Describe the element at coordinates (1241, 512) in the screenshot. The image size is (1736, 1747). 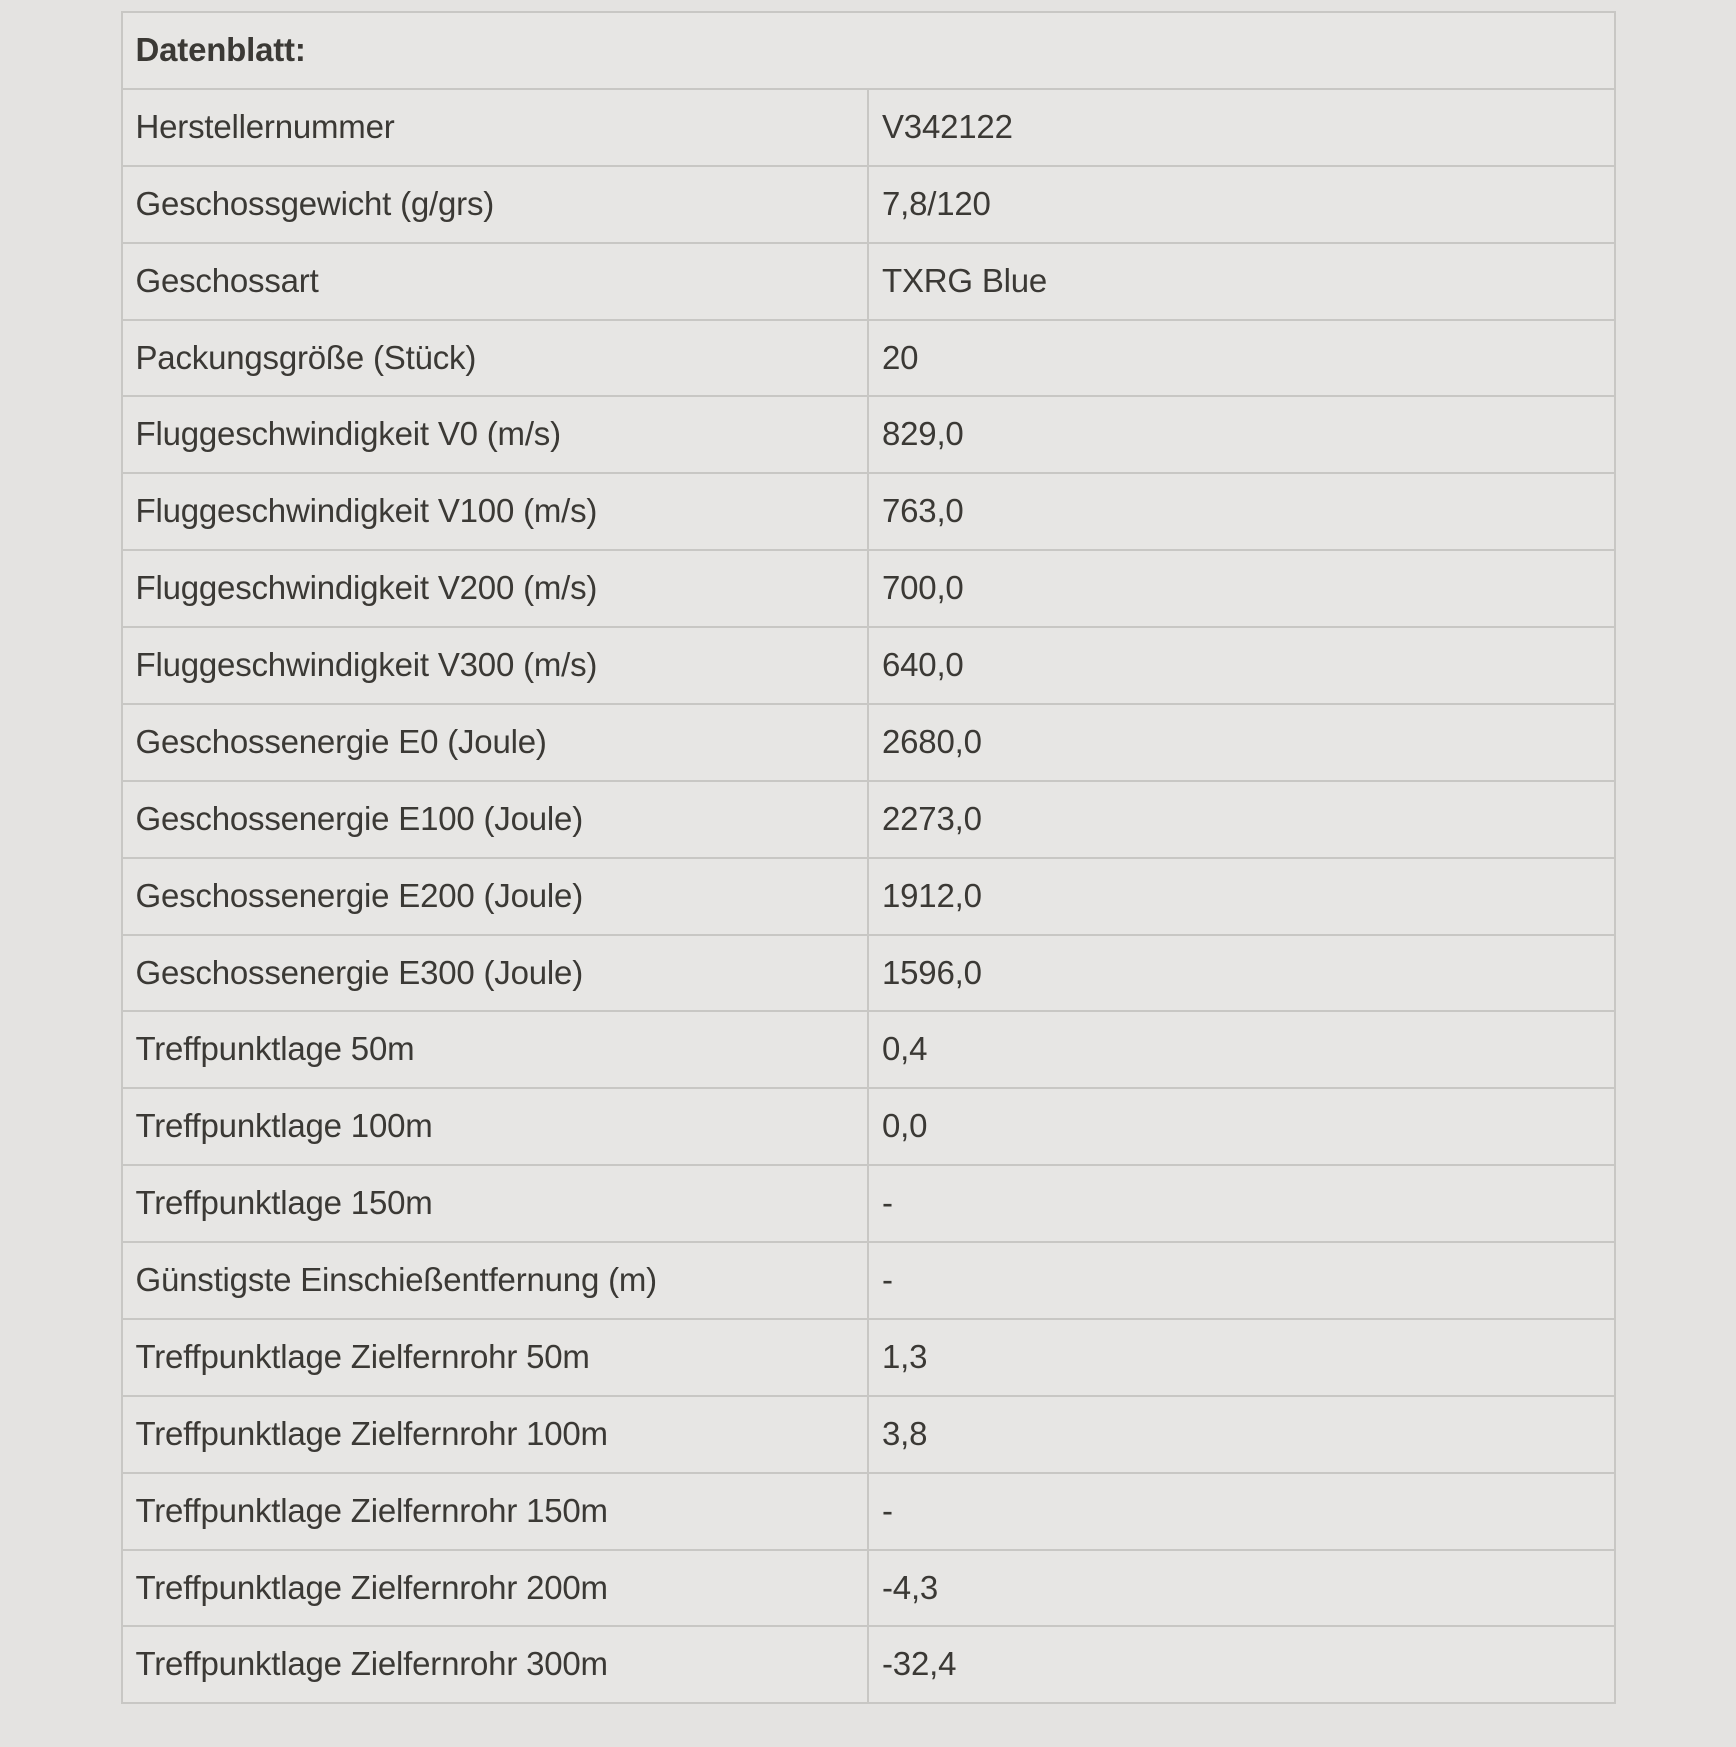
I see `row-value: 763,0` at that location.